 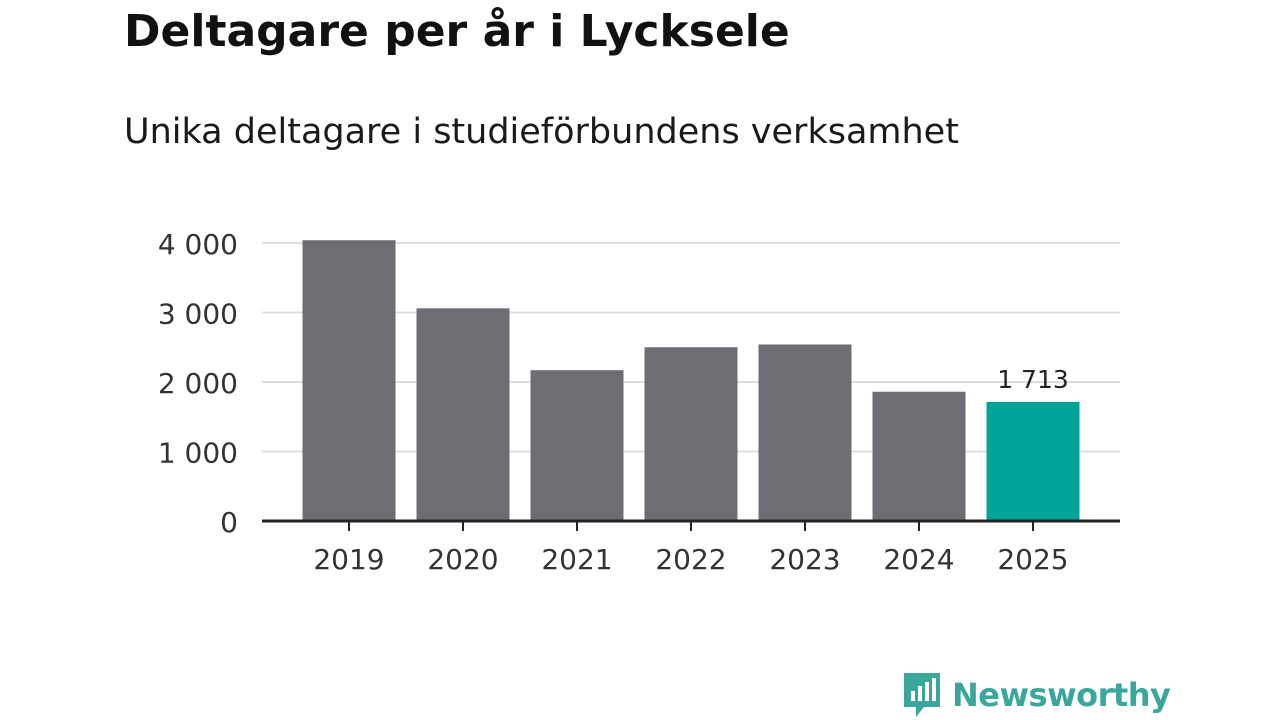 I want to click on x-tick-label: 2023, so click(x=804, y=559).